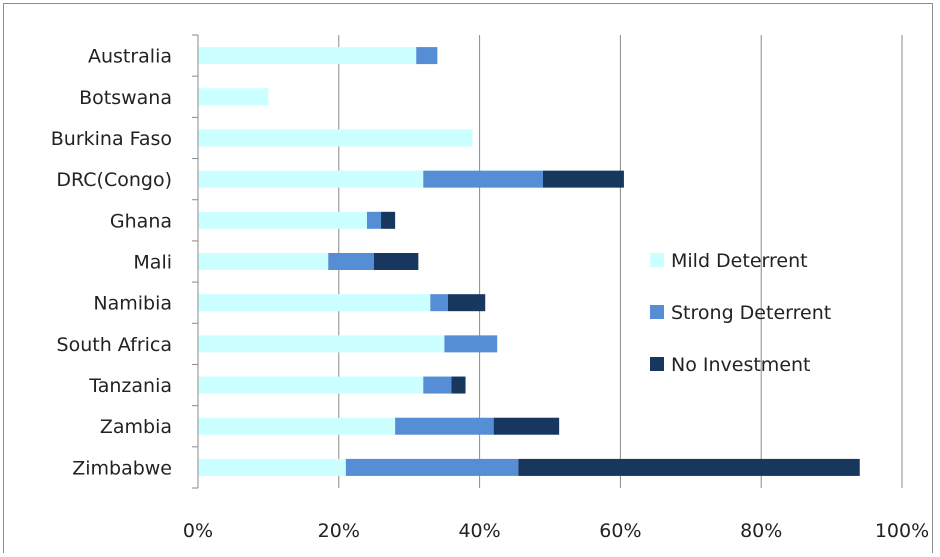 The image size is (940, 557). What do you see at coordinates (130, 386) in the screenshot?
I see `category-label: Tanzania` at bounding box center [130, 386].